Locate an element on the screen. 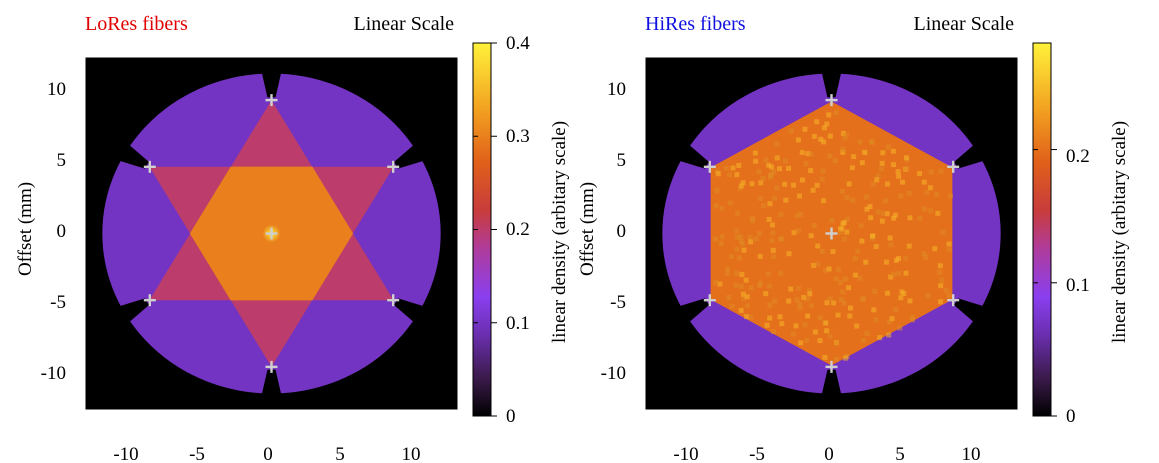  colorbar-tick-label: 0.3 is located at coordinates (518, 136).